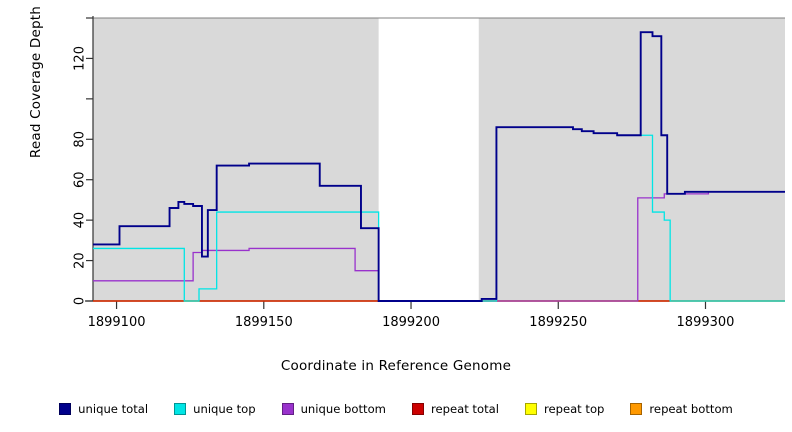  Describe the element at coordinates (224, 409) in the screenshot. I see `legend-label: unique top` at that location.